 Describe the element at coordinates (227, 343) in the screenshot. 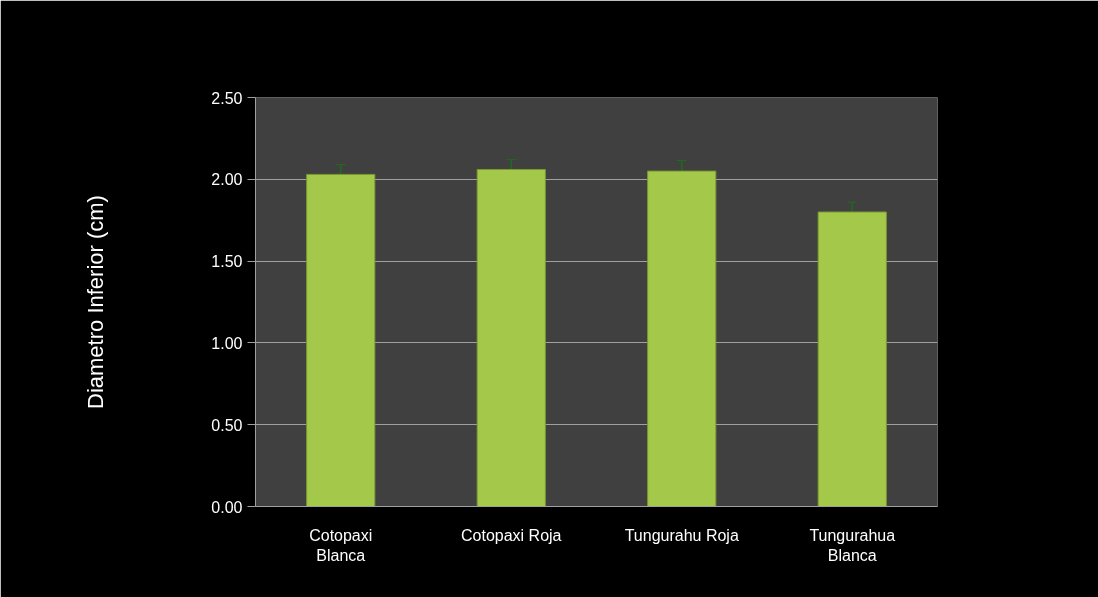

I see `y-tick-label: 1.00` at that location.